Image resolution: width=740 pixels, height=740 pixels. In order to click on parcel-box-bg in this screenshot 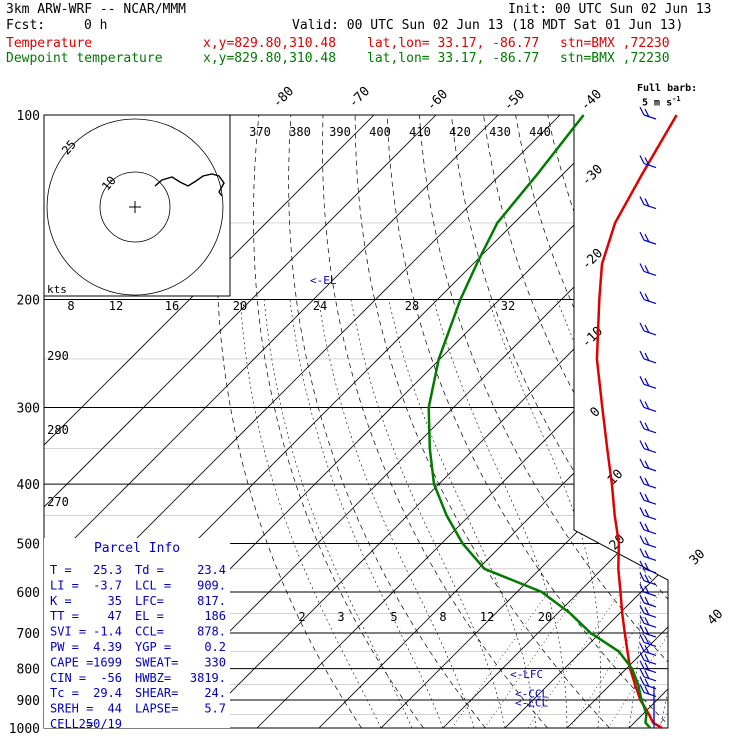, I will do `click(137, 633)`.